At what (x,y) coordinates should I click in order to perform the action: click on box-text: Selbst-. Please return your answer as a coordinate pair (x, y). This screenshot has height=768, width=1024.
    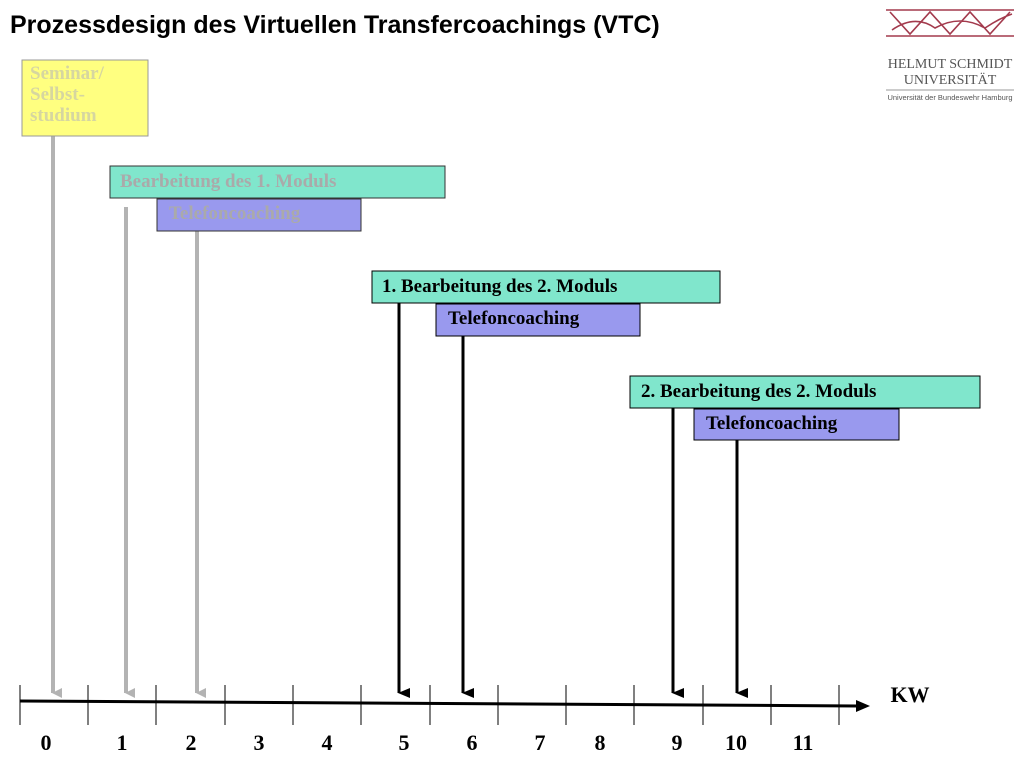
    Looking at the image, I should click on (57, 94).